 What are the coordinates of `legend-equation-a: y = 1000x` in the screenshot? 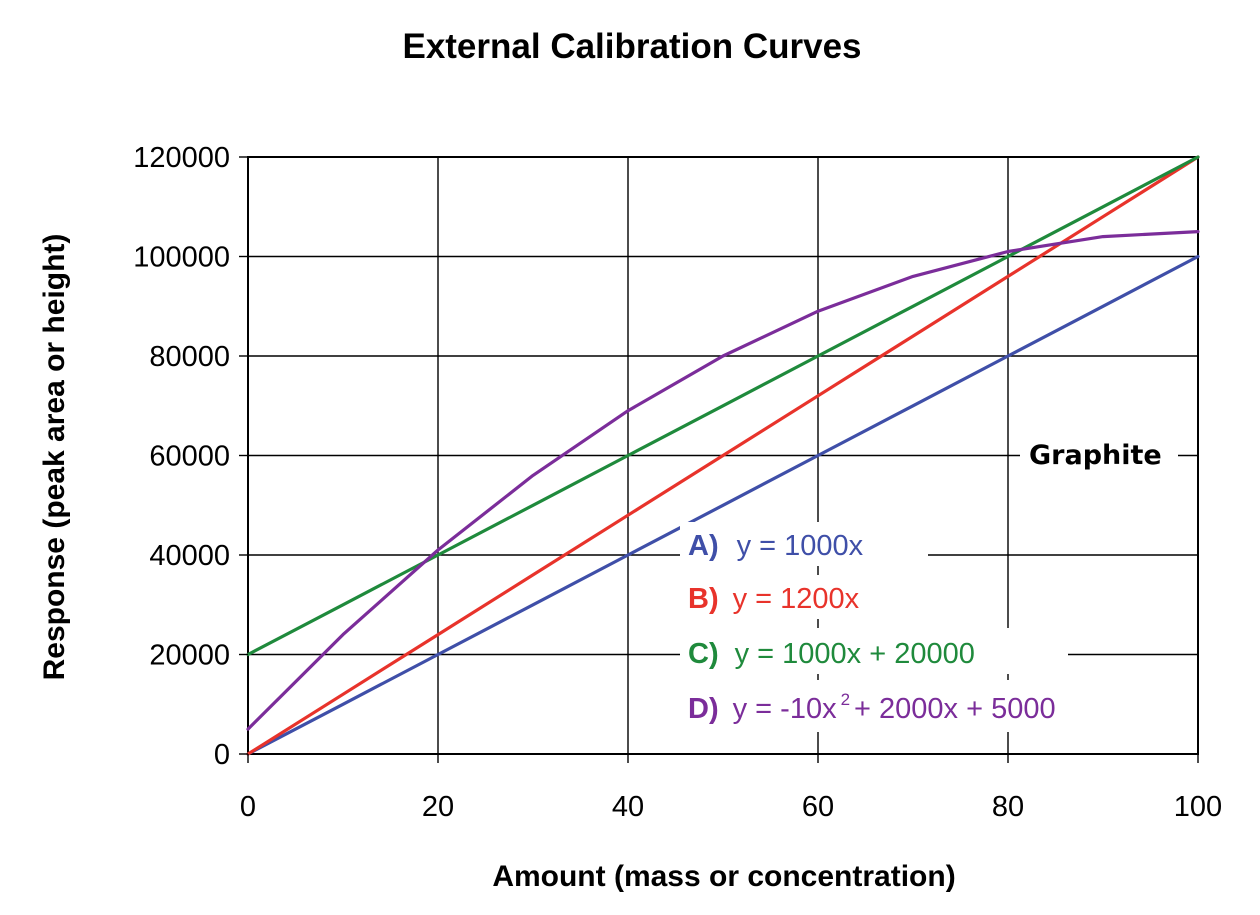 It's located at (800, 546).